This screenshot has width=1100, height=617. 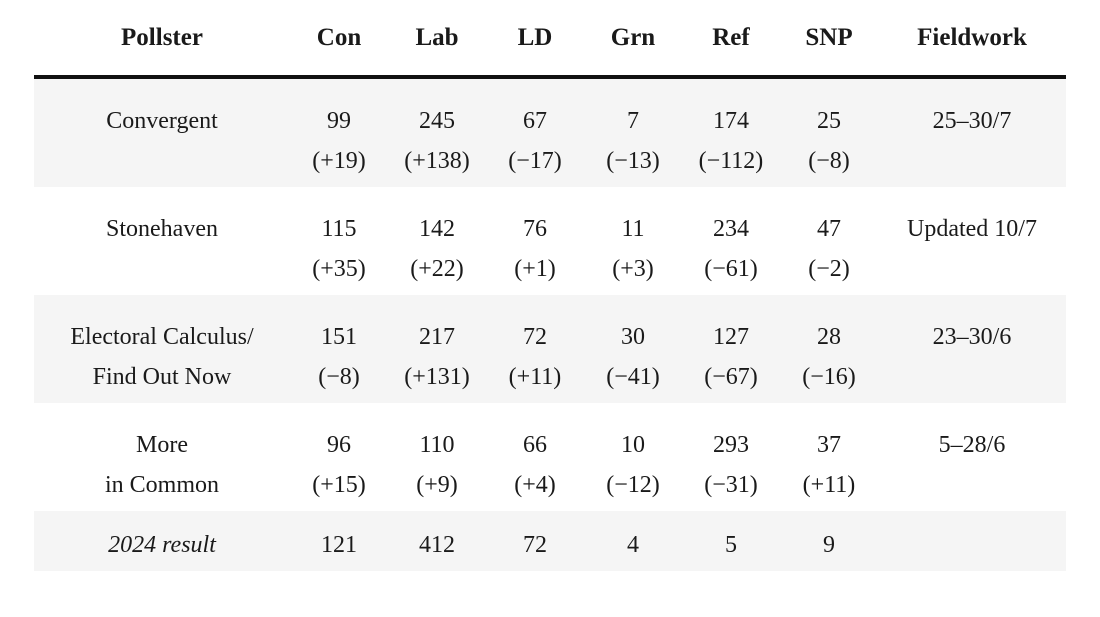 What do you see at coordinates (535, 485) in the screenshot?
I see `seat-change: (+4)` at bounding box center [535, 485].